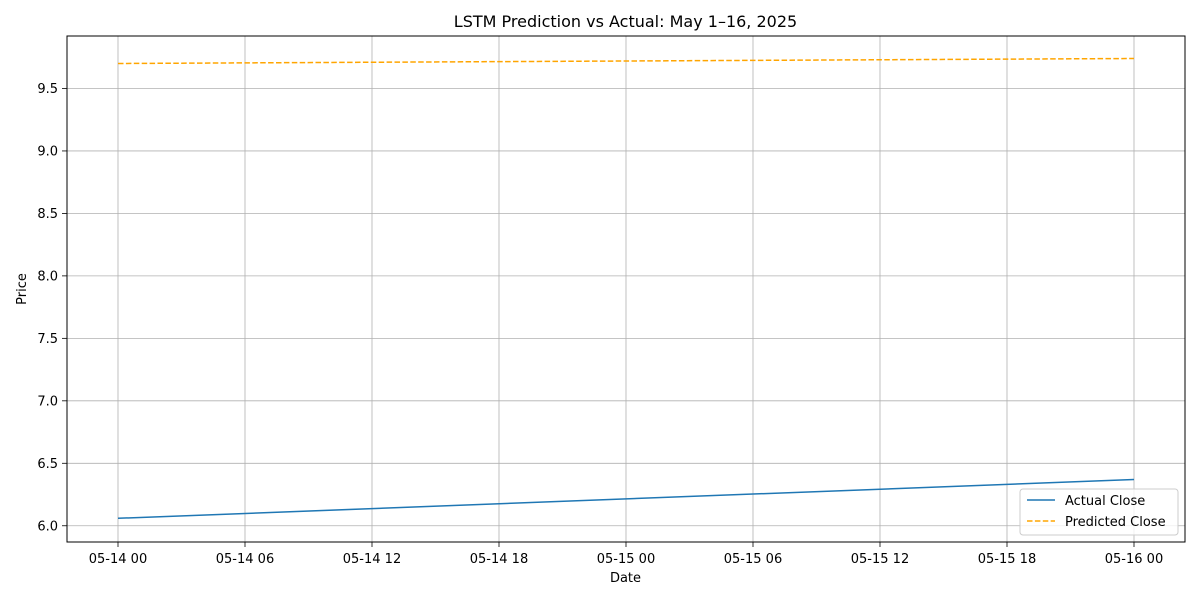 The height and width of the screenshot is (600, 1200). What do you see at coordinates (1007, 559) in the screenshot?
I see `x-tick-label: 05-15 18` at bounding box center [1007, 559].